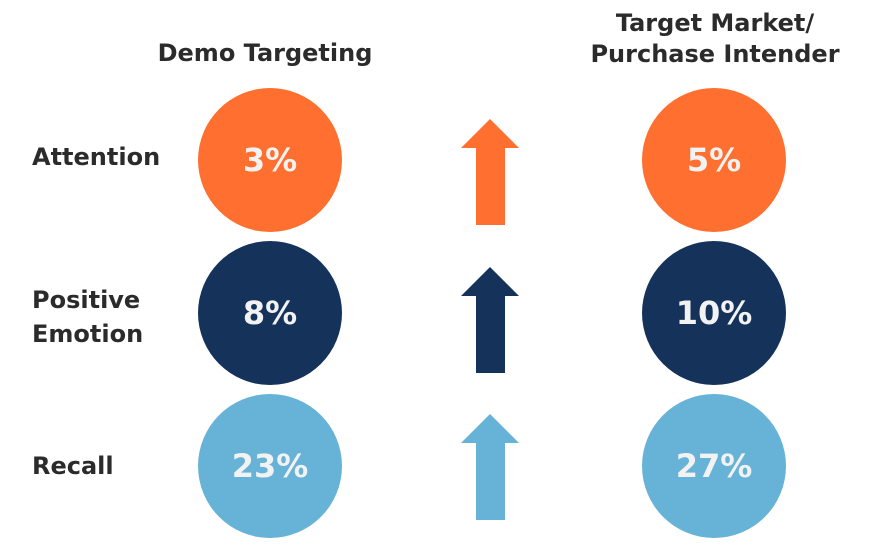 This screenshot has height=555, width=889. Describe the element at coordinates (86, 300) in the screenshot. I see `row-label-positive: Positive` at that location.